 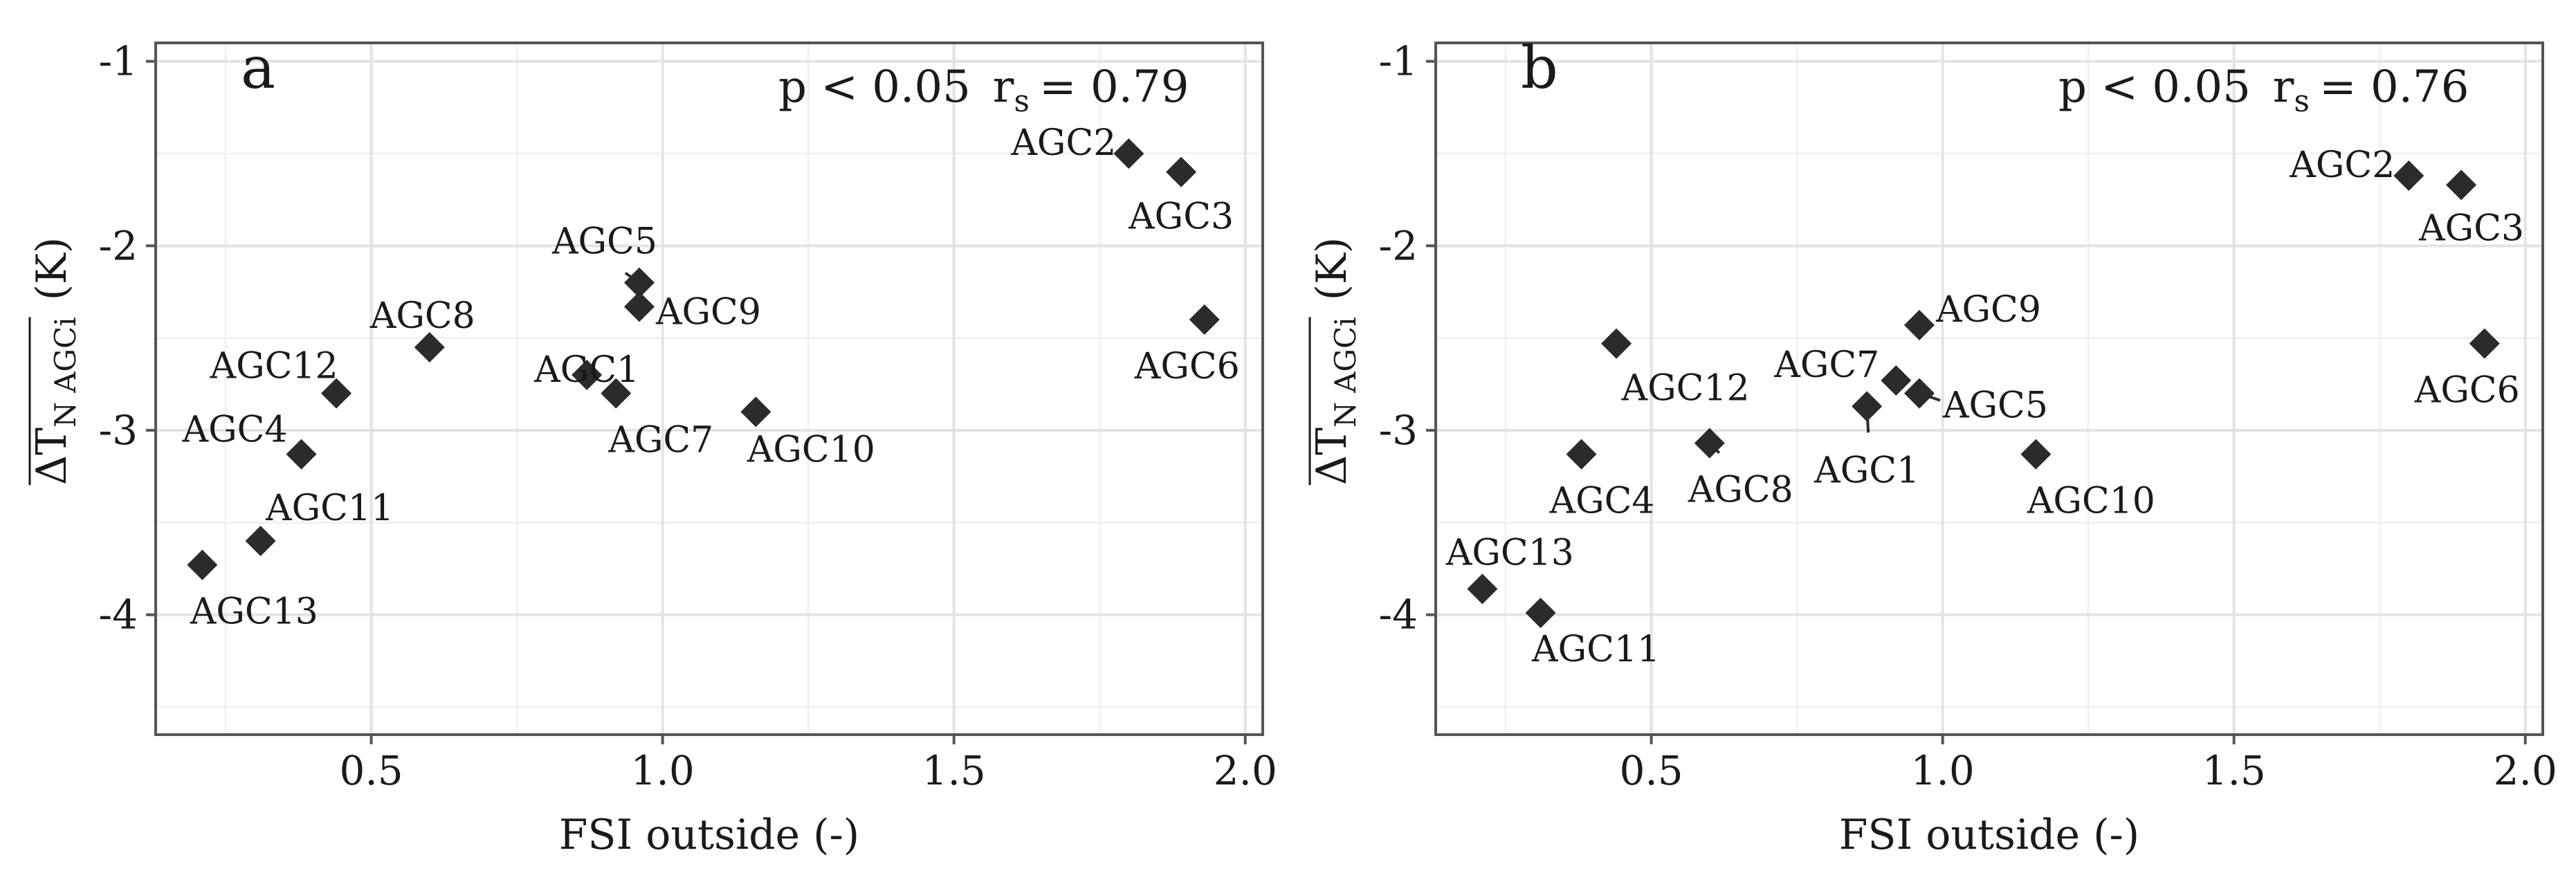 I want to click on y-axis-title: ΔTN AGCi (K), so click(x=1335, y=361).